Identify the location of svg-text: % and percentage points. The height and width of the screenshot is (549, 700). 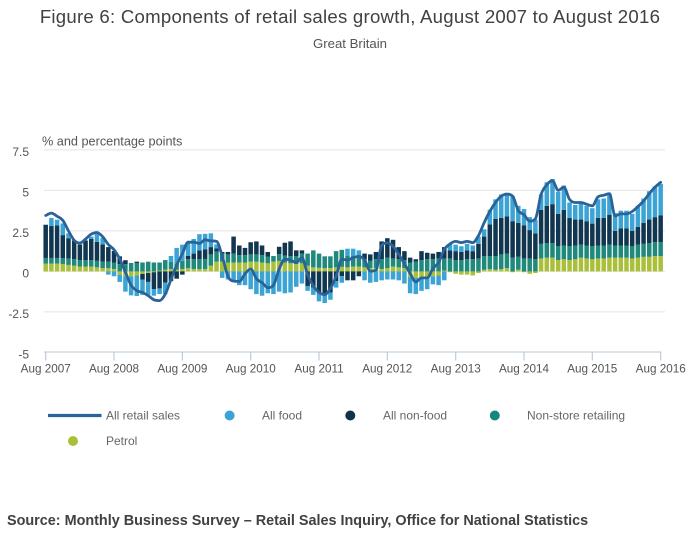
(112, 142).